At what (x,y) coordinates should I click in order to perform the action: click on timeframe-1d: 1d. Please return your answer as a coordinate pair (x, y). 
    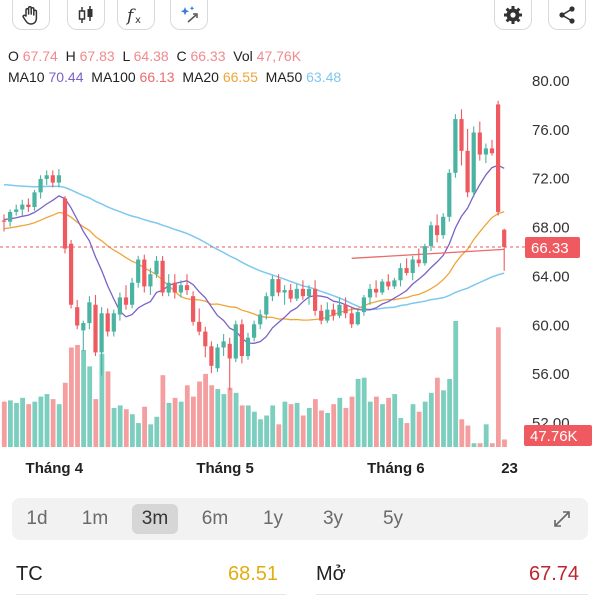
    Looking at the image, I should click on (37, 518).